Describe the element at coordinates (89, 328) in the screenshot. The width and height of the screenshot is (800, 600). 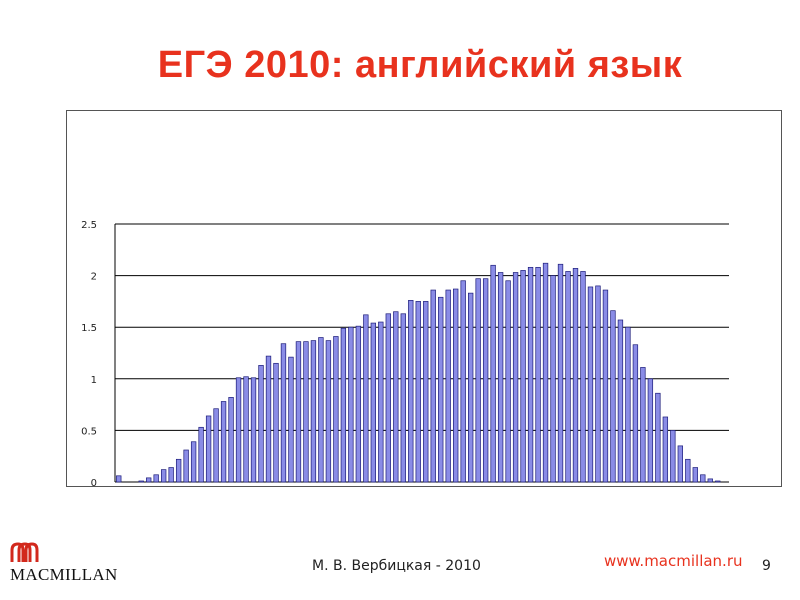
I see `y-tick-label: 1.5` at that location.